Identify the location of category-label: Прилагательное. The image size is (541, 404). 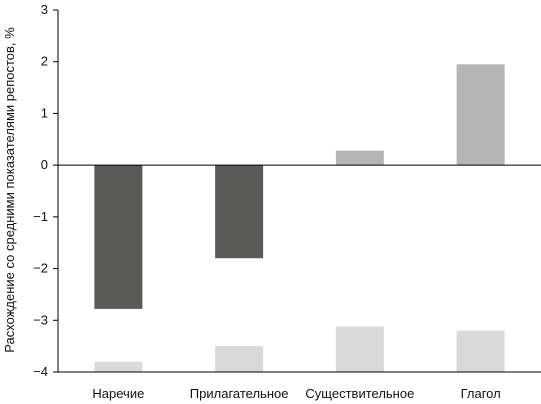
(239, 393).